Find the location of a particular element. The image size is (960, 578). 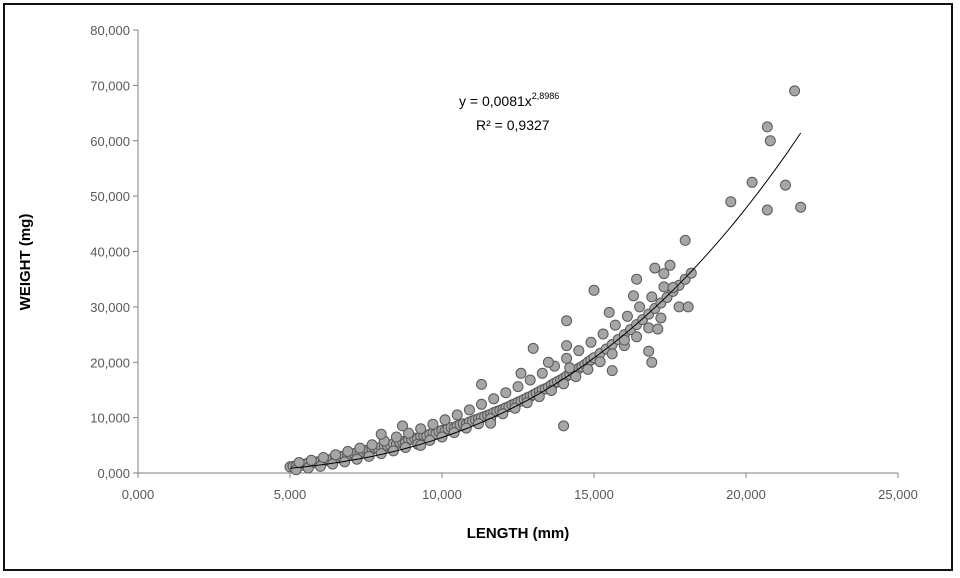

trendline-equation: y = 0,0081x2,8986 is located at coordinates (509, 100).